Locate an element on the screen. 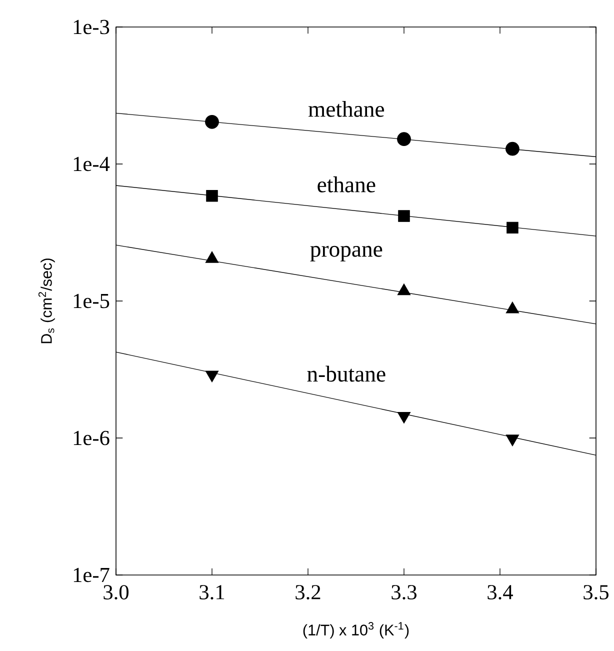 This screenshot has height=651, width=614. x-tick-label: 3.2 is located at coordinates (308, 592).